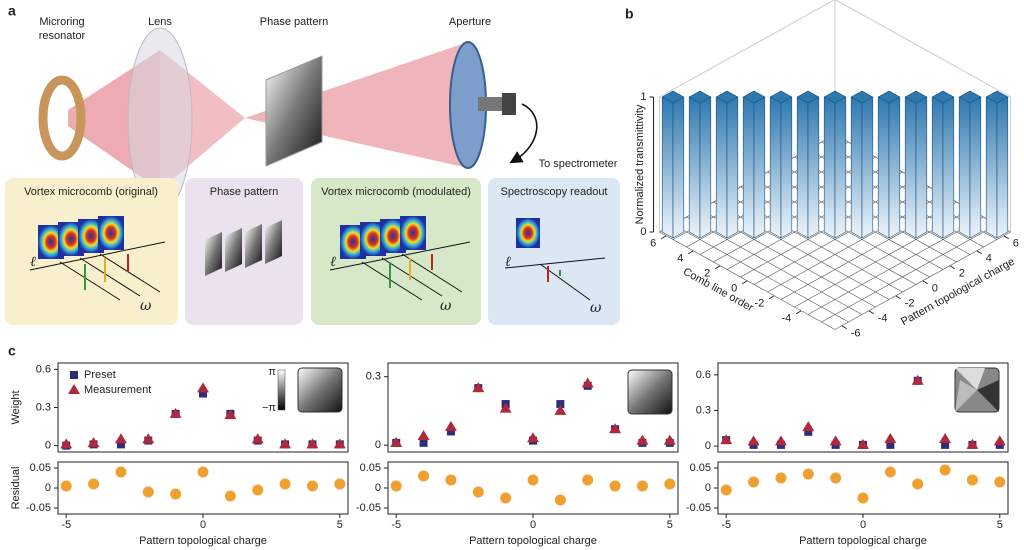 Image resolution: width=1024 pixels, height=550 pixels. What do you see at coordinates (670, 525) in the screenshot?
I see `x-tick-label: 5` at bounding box center [670, 525].